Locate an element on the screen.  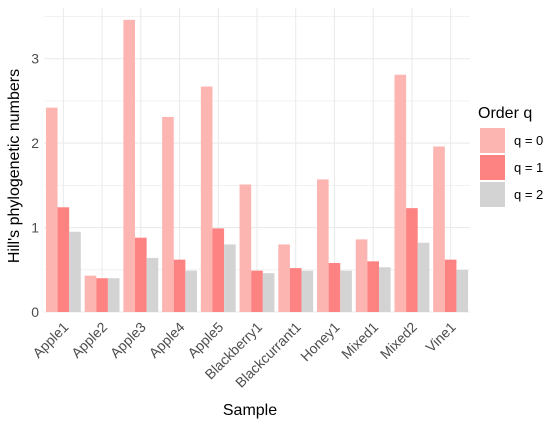
bar-apple2-q2 is located at coordinates (113, 295).